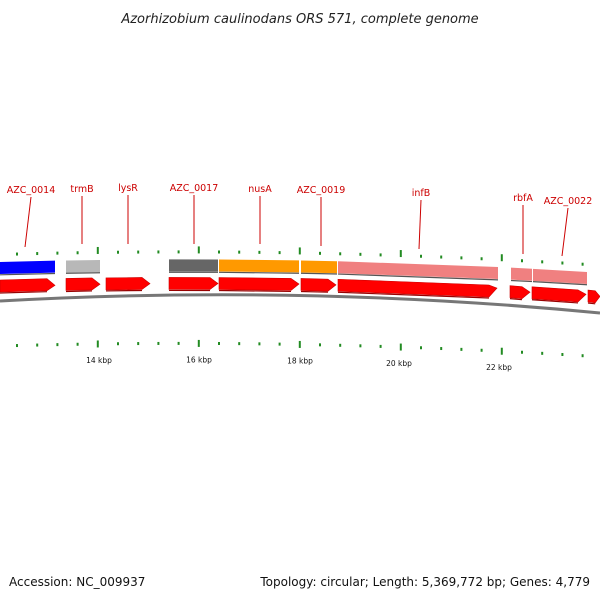 The height and width of the screenshot is (600, 600). Describe the element at coordinates (99, 360) in the screenshot. I see `tick-label-14-kbp: 14 kbp` at that location.